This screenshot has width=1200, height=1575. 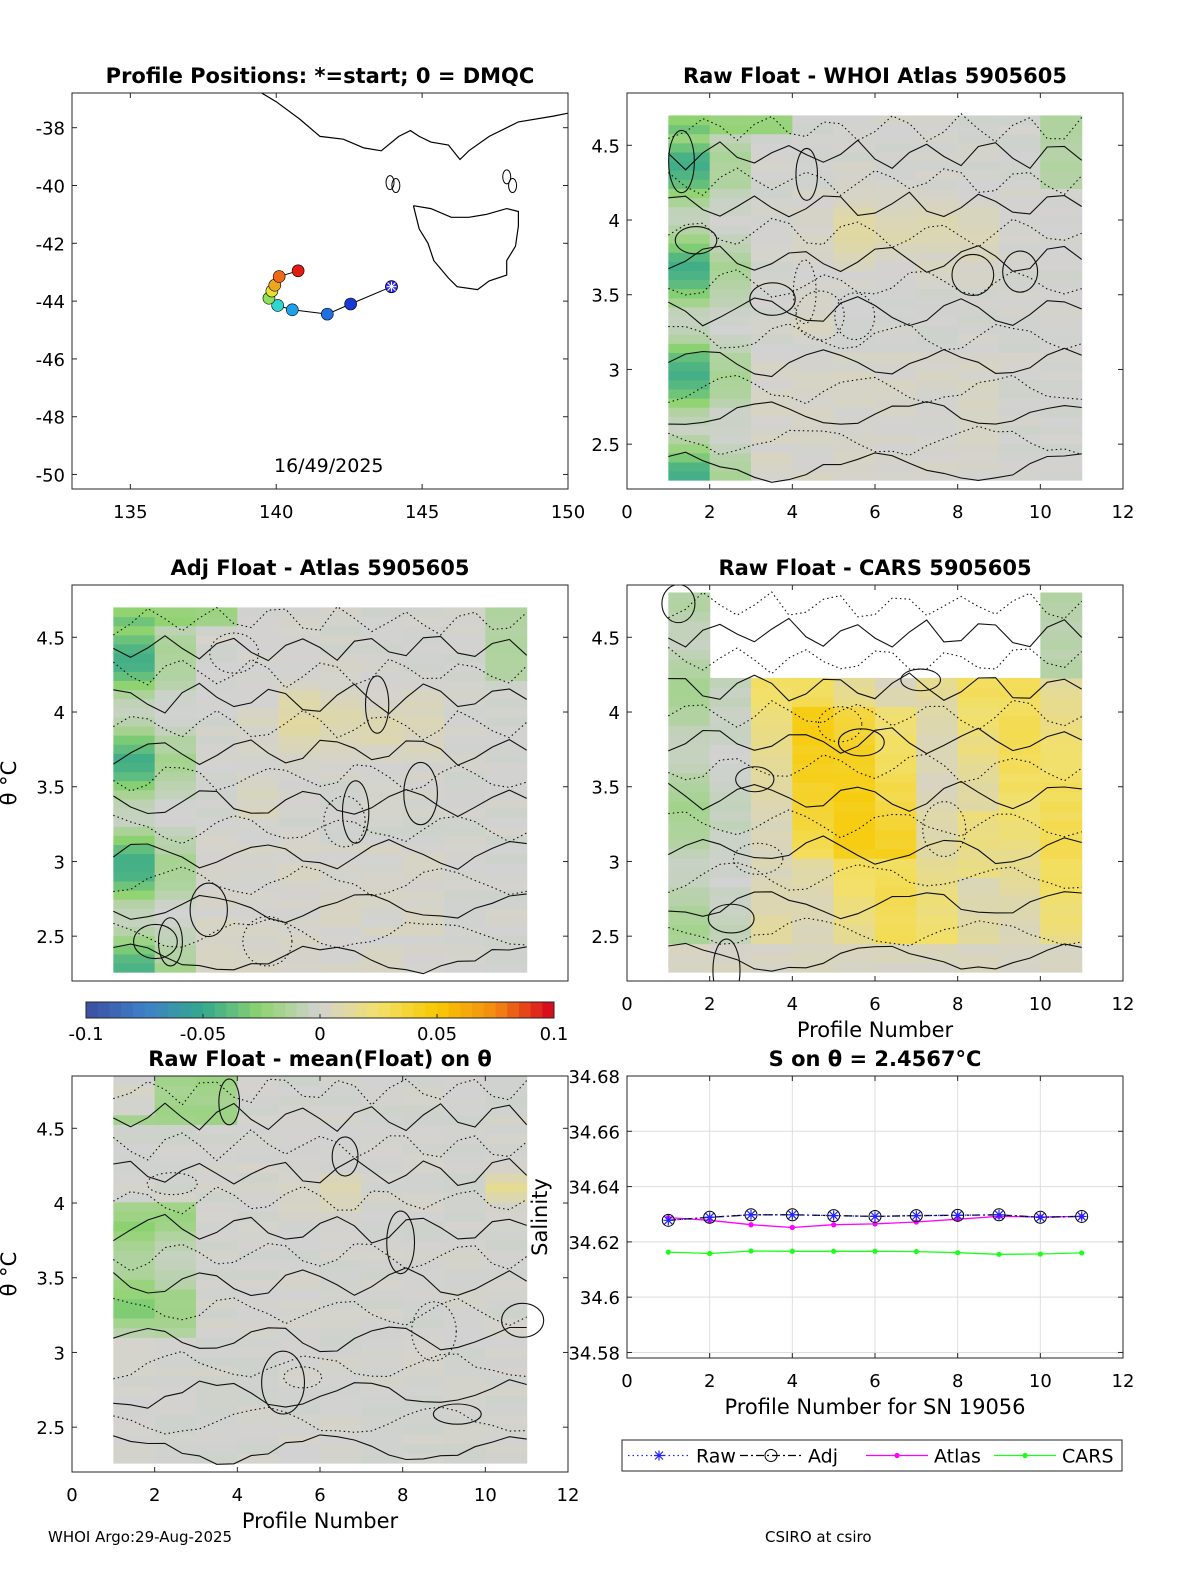 I want to click on data-point-adj, so click(x=1082, y=1216).